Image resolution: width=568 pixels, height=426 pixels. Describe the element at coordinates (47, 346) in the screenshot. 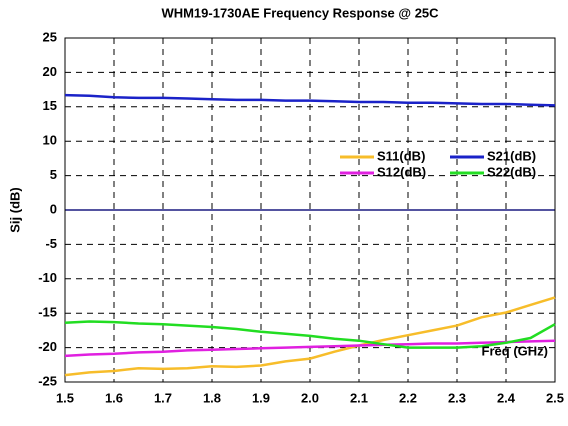

I see `y-tick-label: -20` at that location.